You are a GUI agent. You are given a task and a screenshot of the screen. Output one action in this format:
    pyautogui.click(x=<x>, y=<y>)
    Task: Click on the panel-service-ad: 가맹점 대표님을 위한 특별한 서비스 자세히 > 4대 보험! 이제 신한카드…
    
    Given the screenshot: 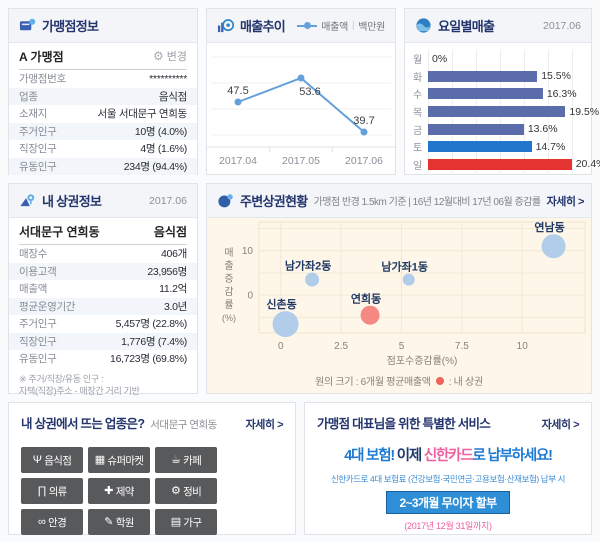 What is the action you would take?
    pyautogui.click(x=448, y=468)
    